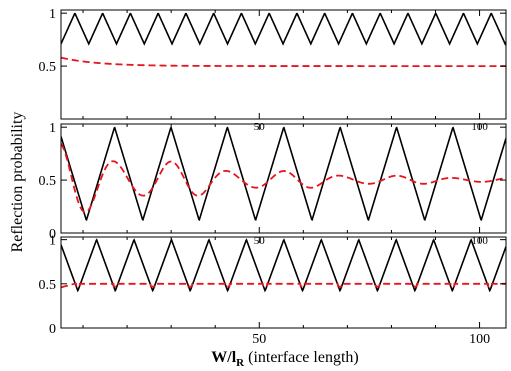 The height and width of the screenshot is (371, 511). I want to click on x-axis-label: W/lR (interface length), so click(284, 359).